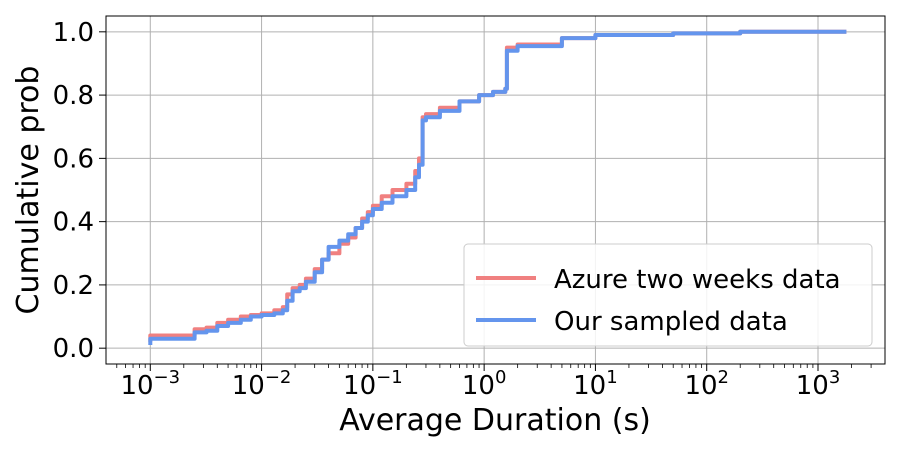 The image size is (900, 450). What do you see at coordinates (150, 384) in the screenshot?
I see `x-tick-label: 10⁻³` at bounding box center [150, 384].